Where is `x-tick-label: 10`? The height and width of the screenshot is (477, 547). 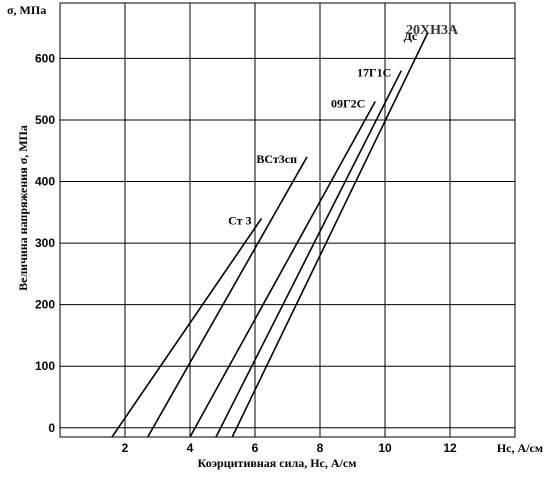 x-tick-label: 10 is located at coordinates (385, 448).